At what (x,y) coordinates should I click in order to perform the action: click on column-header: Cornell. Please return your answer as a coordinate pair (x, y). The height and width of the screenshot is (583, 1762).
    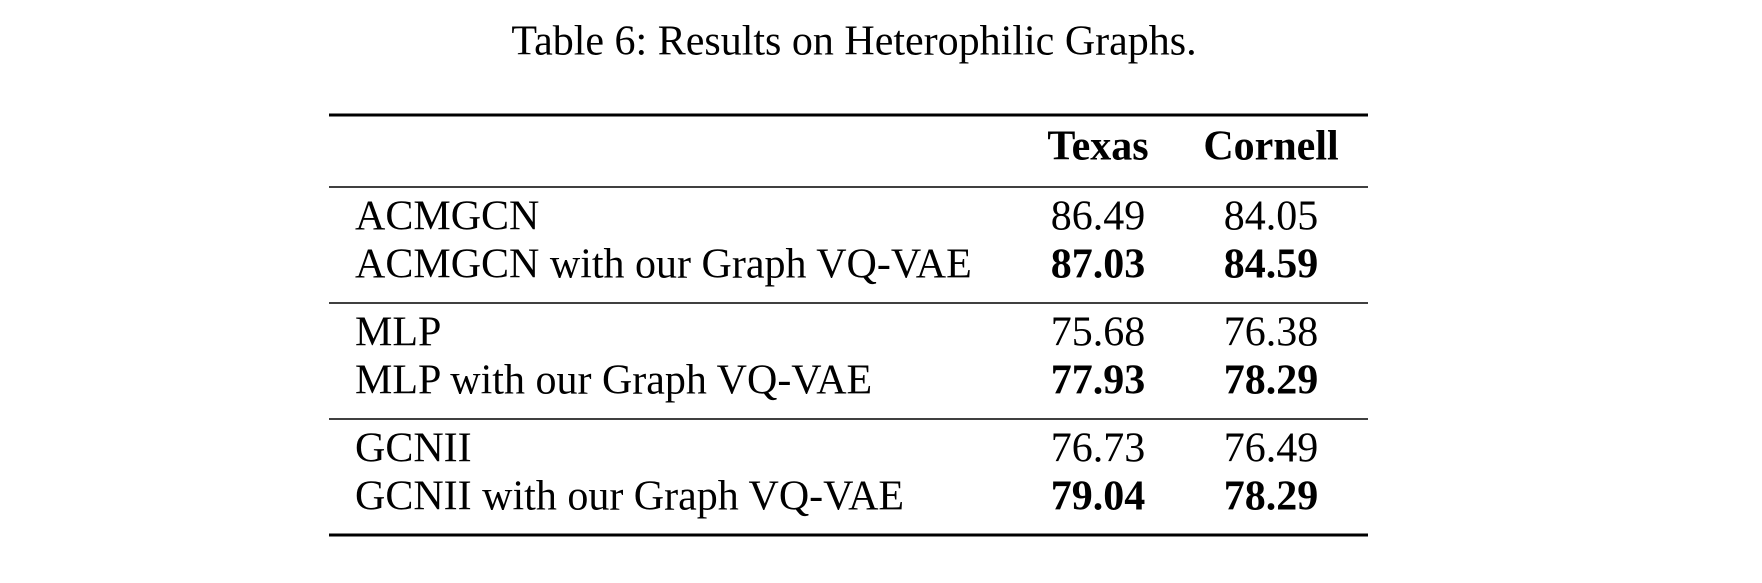
    Looking at the image, I should click on (1270, 147).